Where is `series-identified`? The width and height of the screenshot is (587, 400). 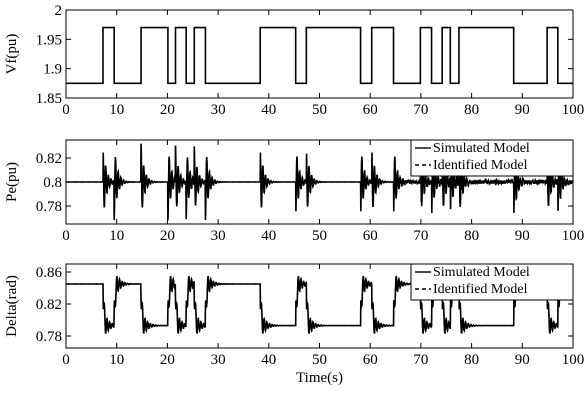 series-identified is located at coordinates (319, 304).